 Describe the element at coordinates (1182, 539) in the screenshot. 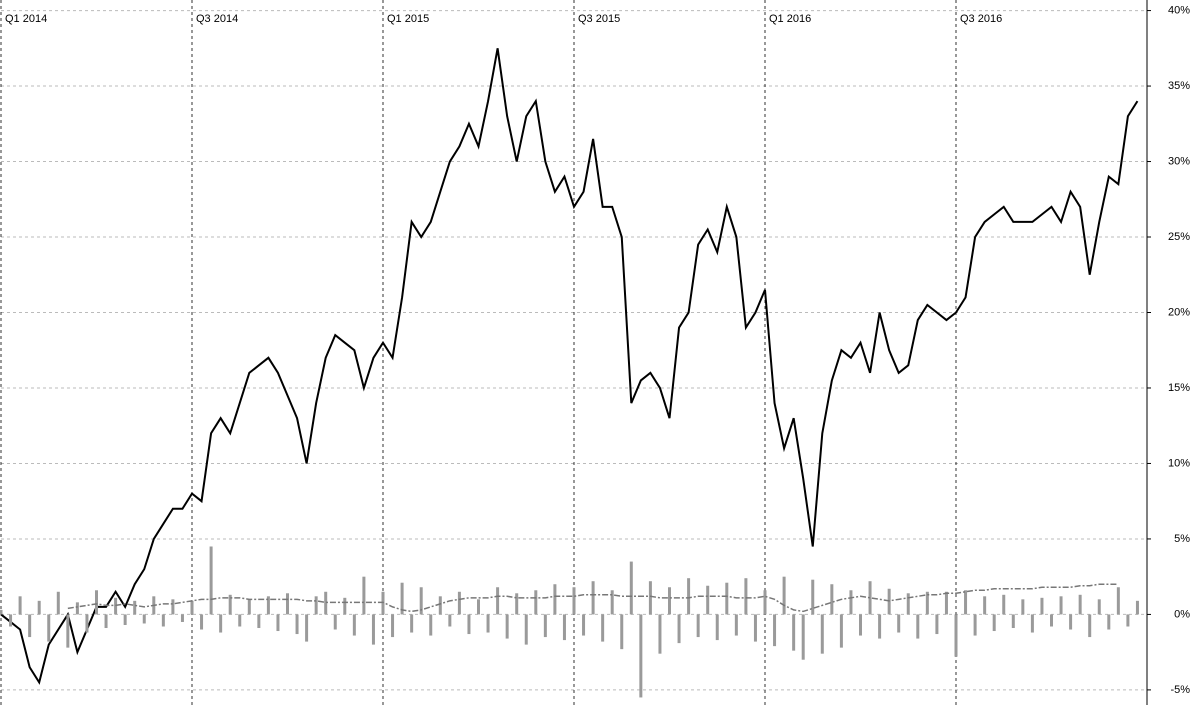

I see `y-tick-label: 5%` at that location.